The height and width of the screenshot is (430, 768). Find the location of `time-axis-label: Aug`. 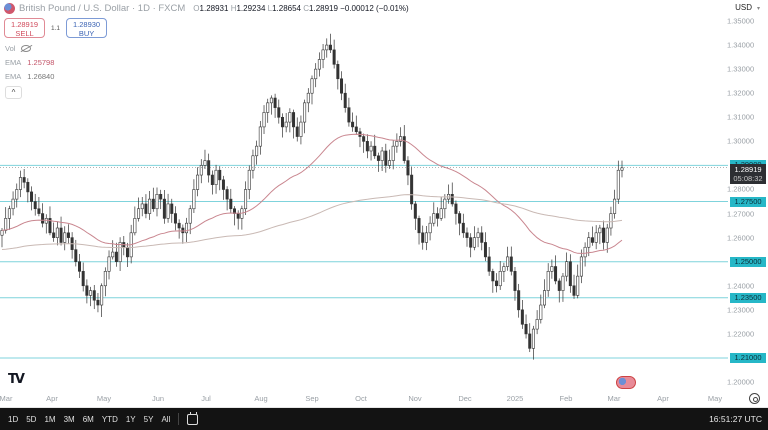

time-axis-label: Aug is located at coordinates (261, 398).